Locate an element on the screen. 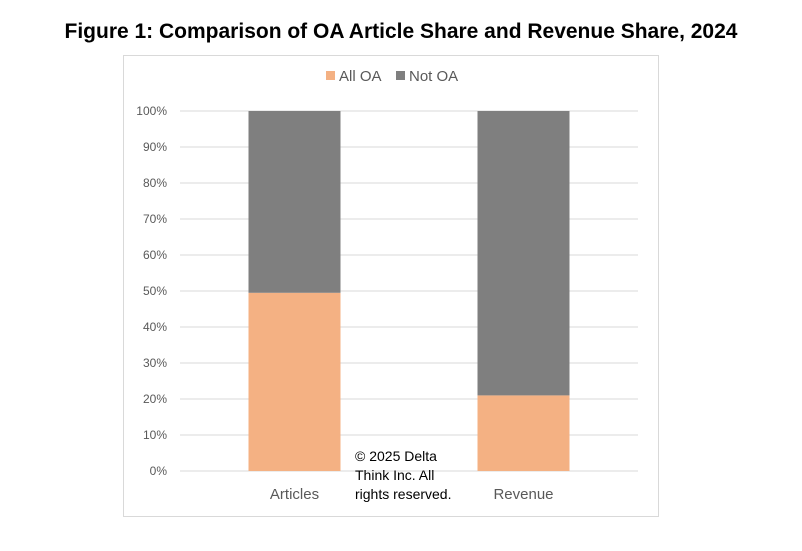  y-tick-label: 60% is located at coordinates (155, 255).